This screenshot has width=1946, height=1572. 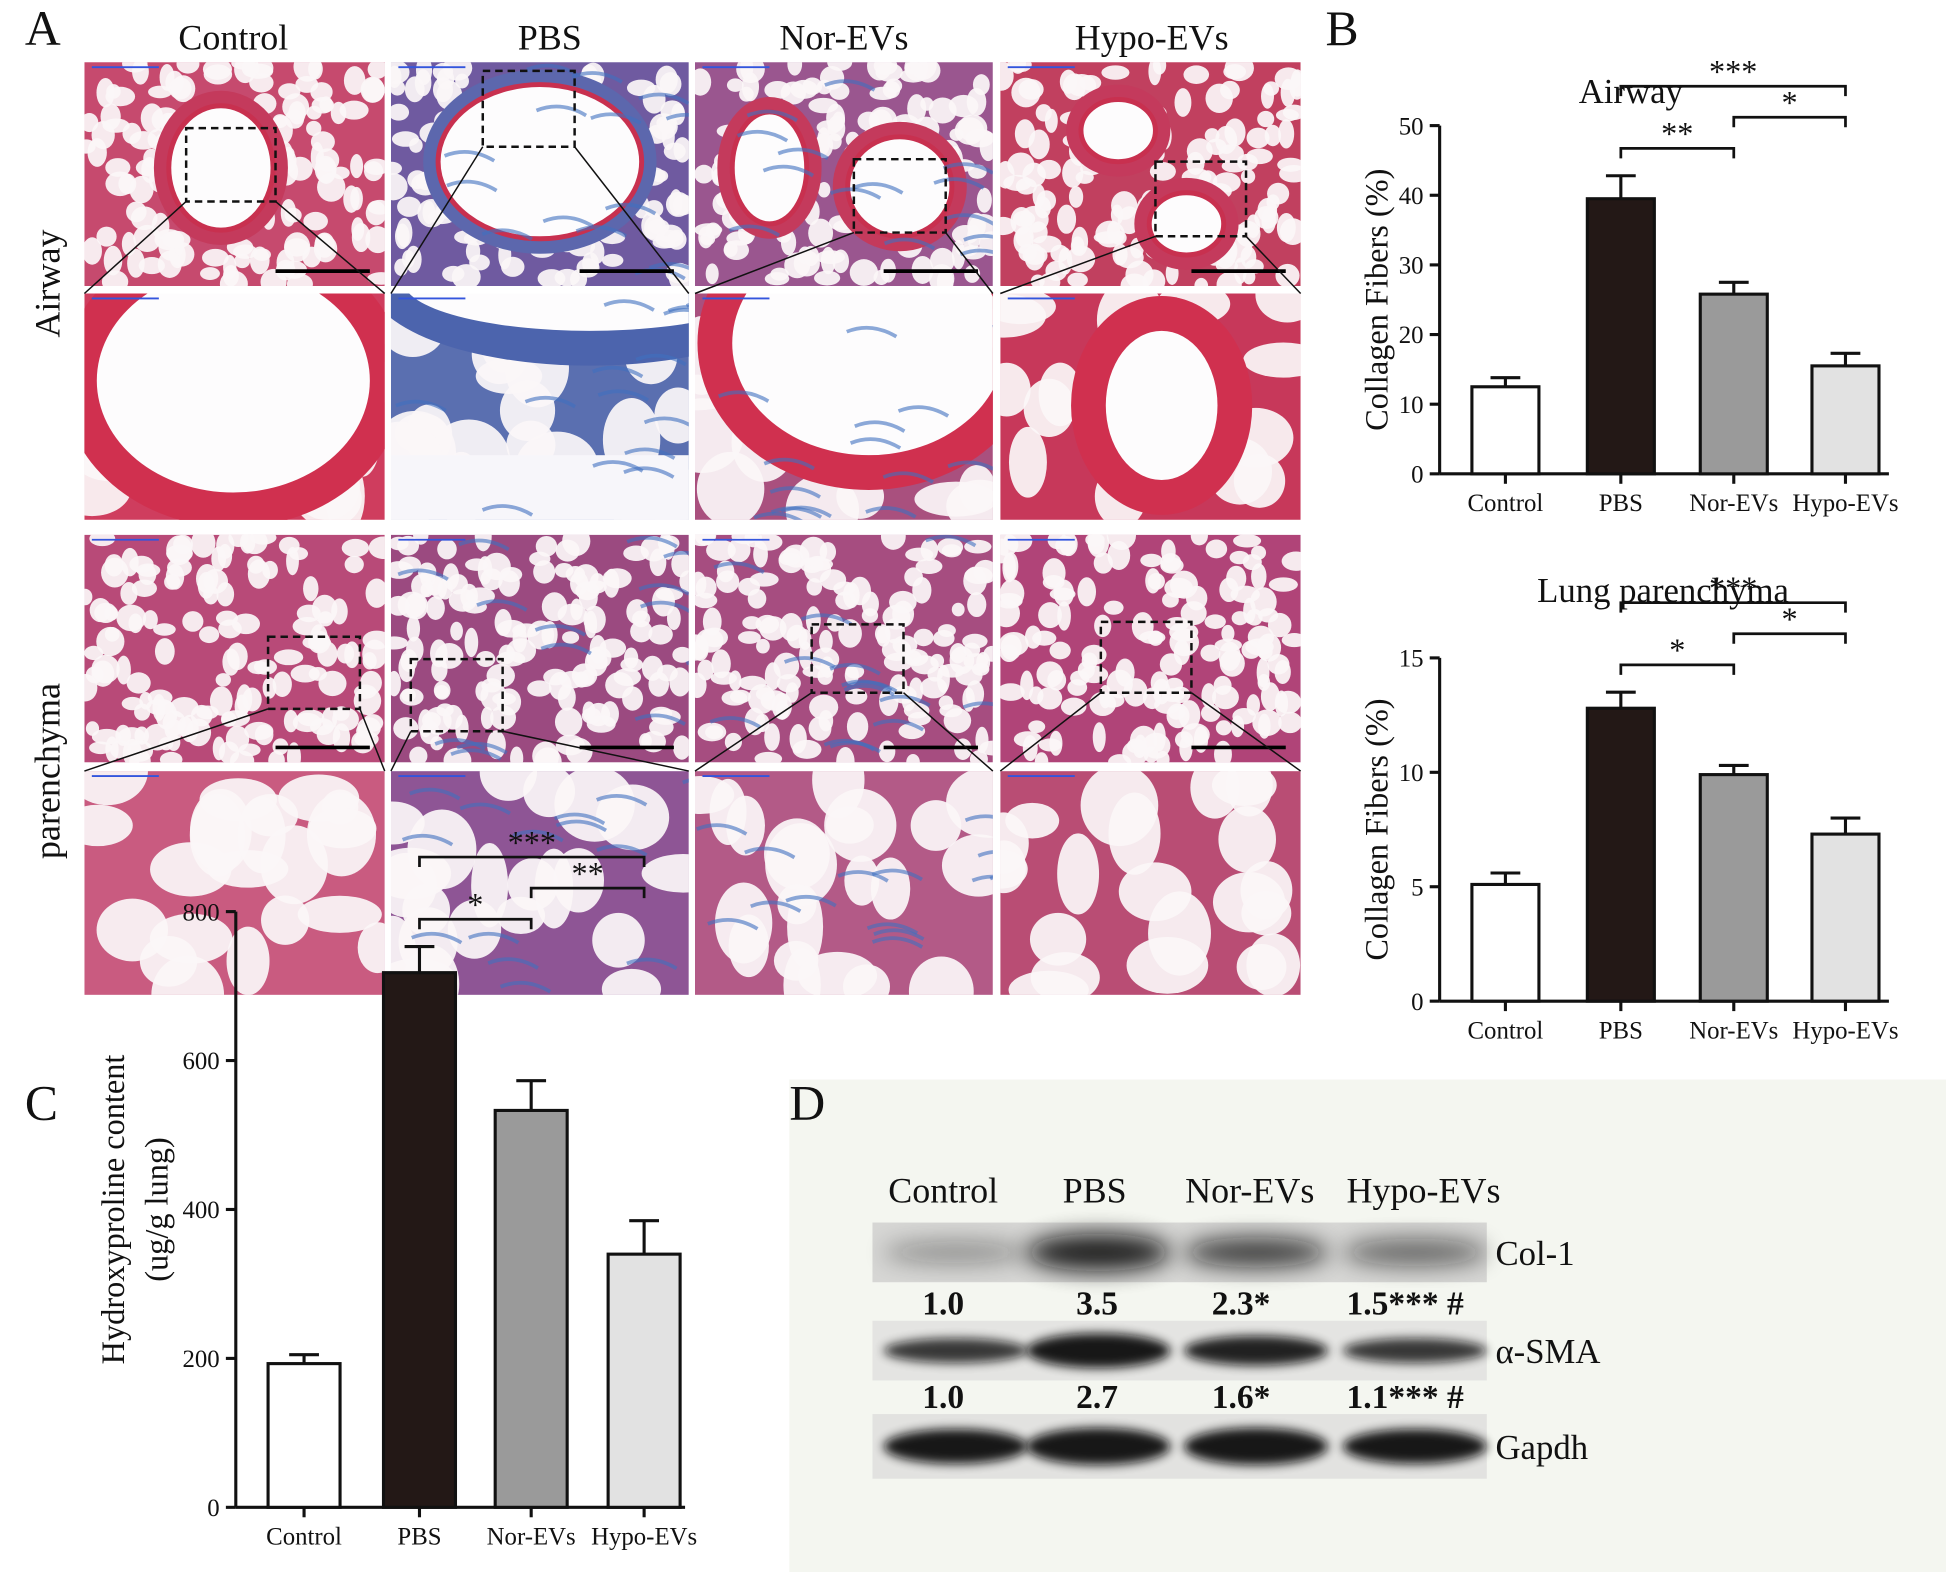 I want to click on column-header: Control, so click(x=233, y=38).